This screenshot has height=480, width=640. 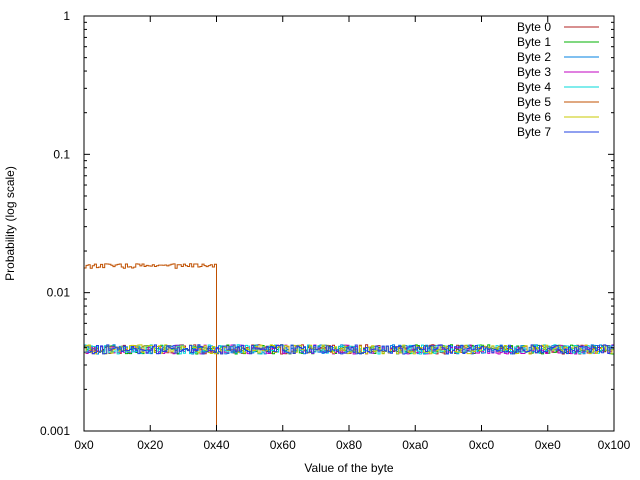 I want to click on x-tick-label: 0x80, so click(x=349, y=445).